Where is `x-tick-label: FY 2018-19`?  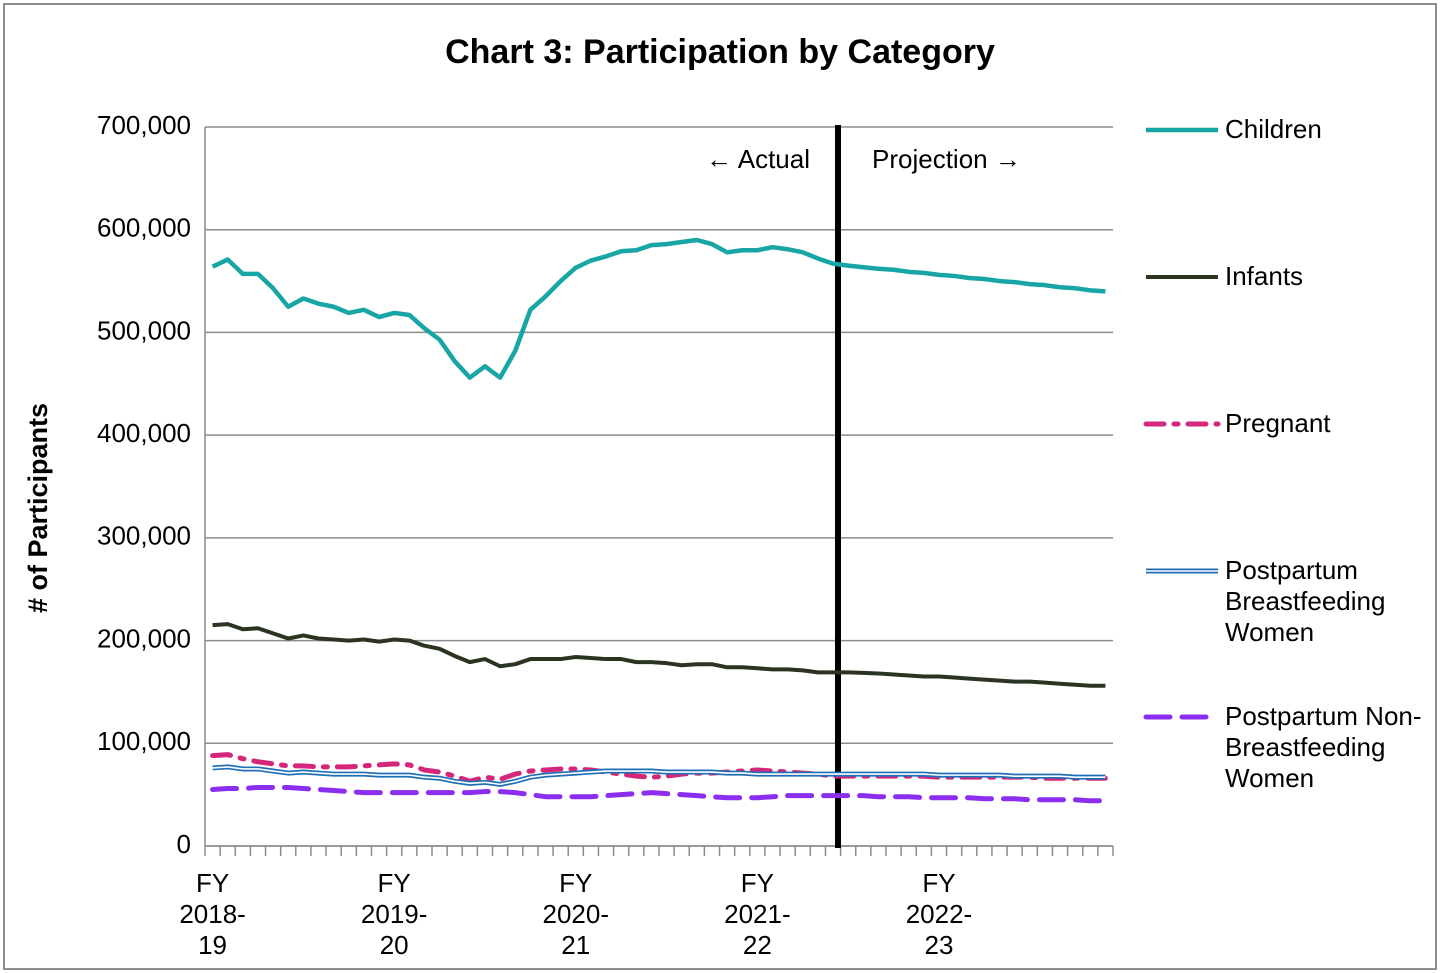
x-tick-label: FY 2018-19 is located at coordinates (212, 914).